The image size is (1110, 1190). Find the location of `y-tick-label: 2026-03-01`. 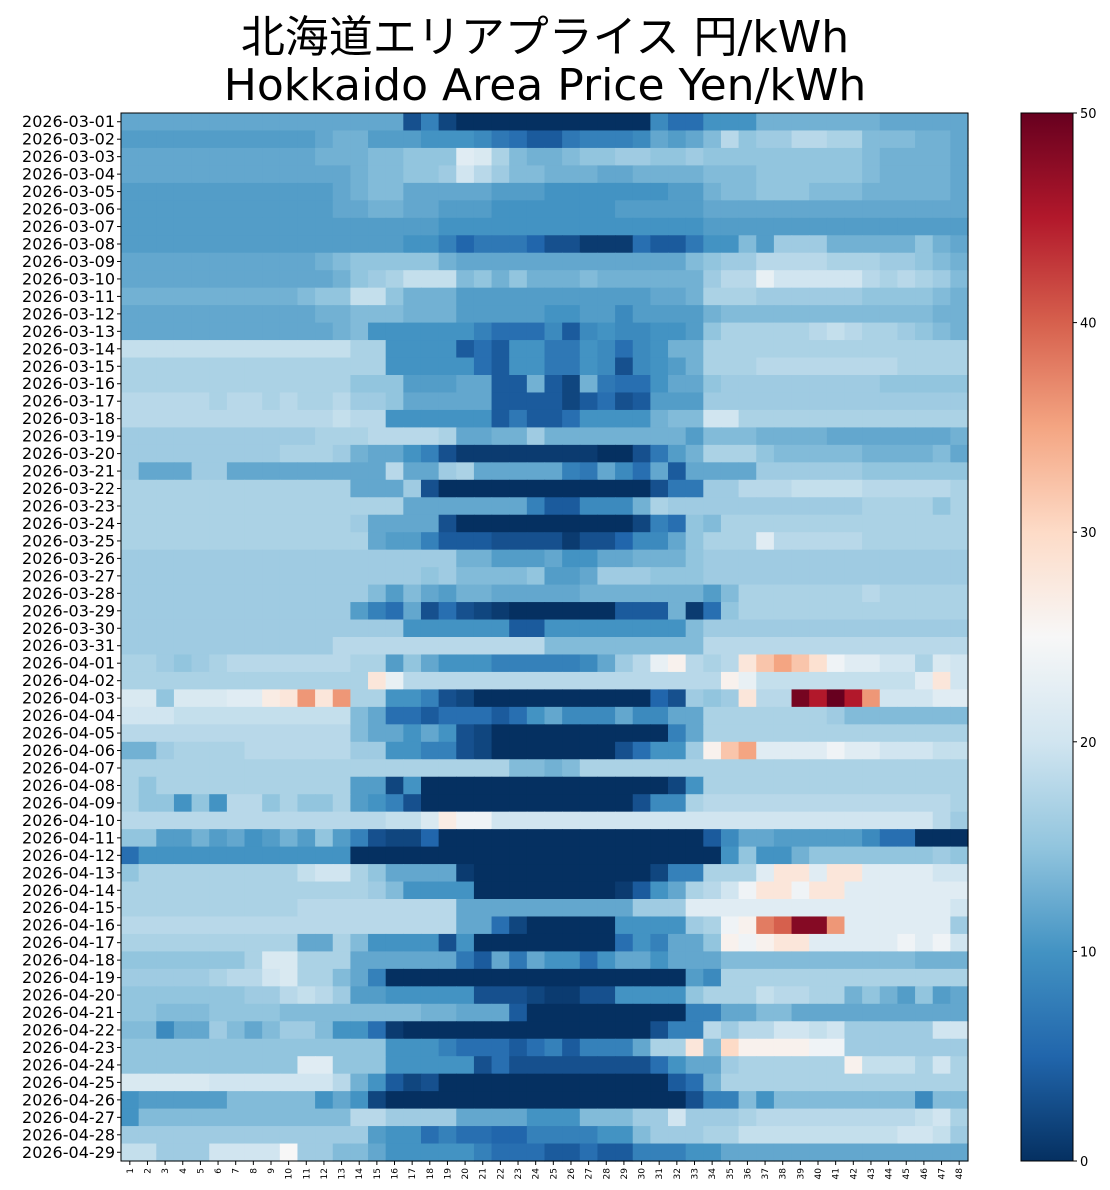

y-tick-label: 2026-03-01 is located at coordinates (68, 121).